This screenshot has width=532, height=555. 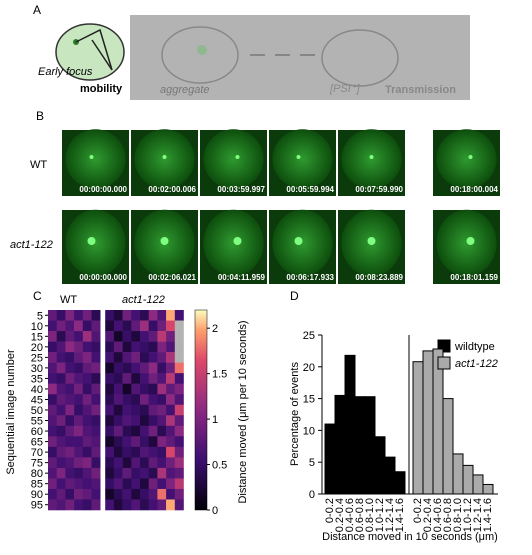 What do you see at coordinates (37, 432) in the screenshot?
I see `y-tick-label: 60` at bounding box center [37, 432].